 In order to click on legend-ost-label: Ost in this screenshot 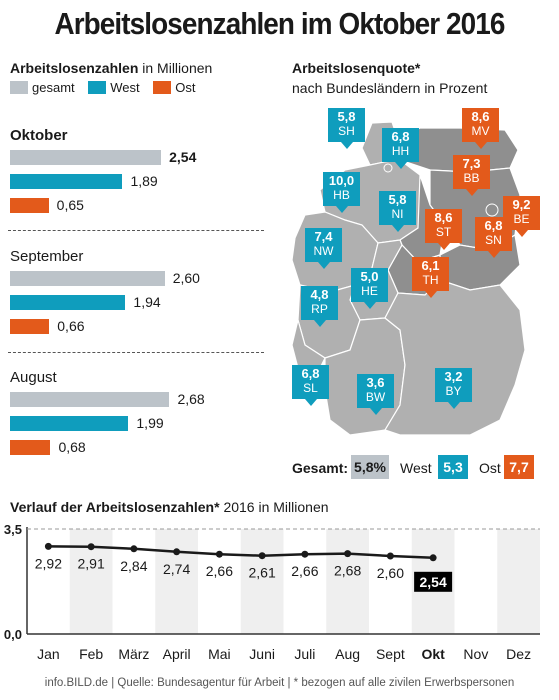, I will do `click(185, 87)`.